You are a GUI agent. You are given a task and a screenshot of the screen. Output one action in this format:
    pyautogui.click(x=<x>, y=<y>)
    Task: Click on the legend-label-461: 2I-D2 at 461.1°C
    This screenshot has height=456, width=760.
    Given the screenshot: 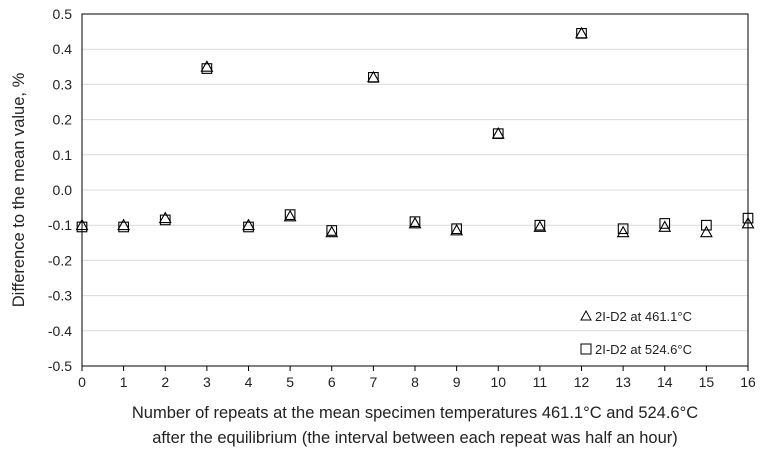 What is the action you would take?
    pyautogui.click(x=643, y=316)
    